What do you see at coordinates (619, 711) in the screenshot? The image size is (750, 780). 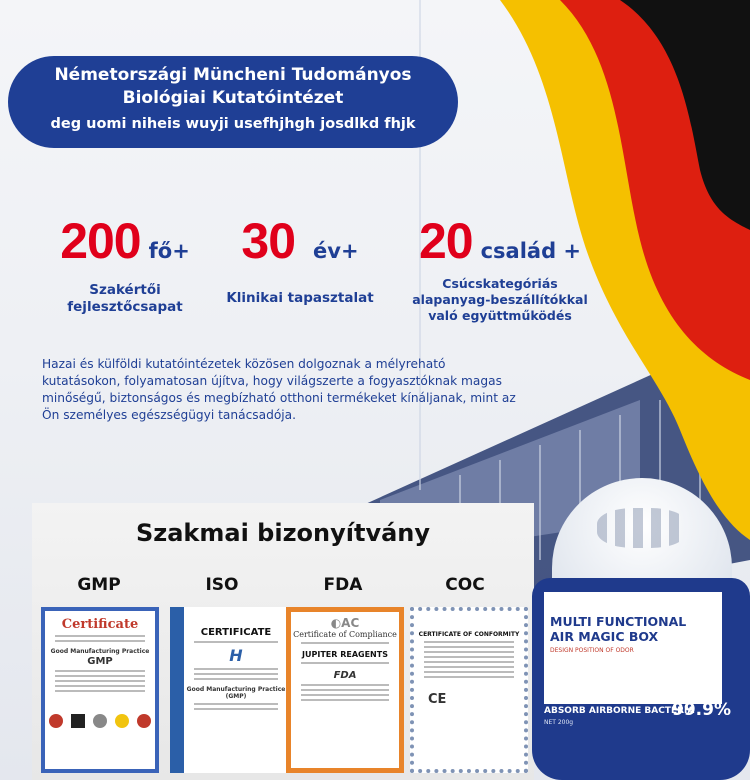 I see `product-claim: ABSORB AIRBORNE BACTERIA` at bounding box center [619, 711].